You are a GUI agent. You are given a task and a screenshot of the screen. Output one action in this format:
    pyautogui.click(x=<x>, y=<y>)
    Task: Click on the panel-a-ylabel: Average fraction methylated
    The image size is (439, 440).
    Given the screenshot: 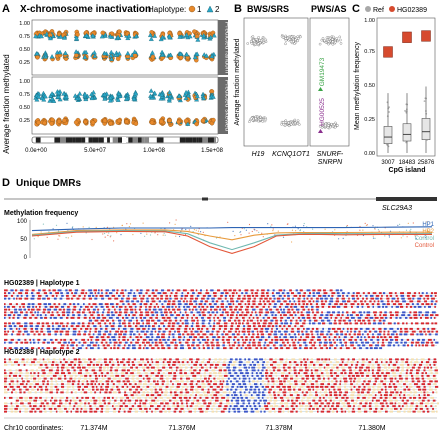 What is the action you would take?
    pyautogui.click(x=6, y=103)
    